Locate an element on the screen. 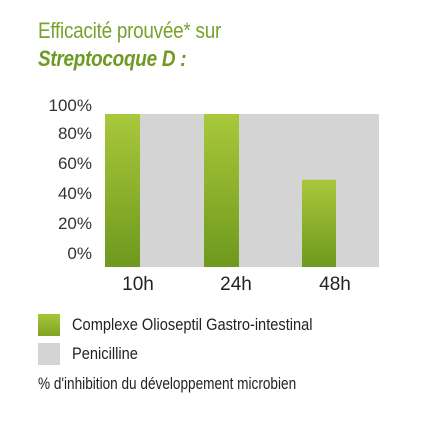 Image resolution: width=426 pixels, height=438 pixels. chart-subtitle: Streptocoque D : is located at coordinates (112, 58).